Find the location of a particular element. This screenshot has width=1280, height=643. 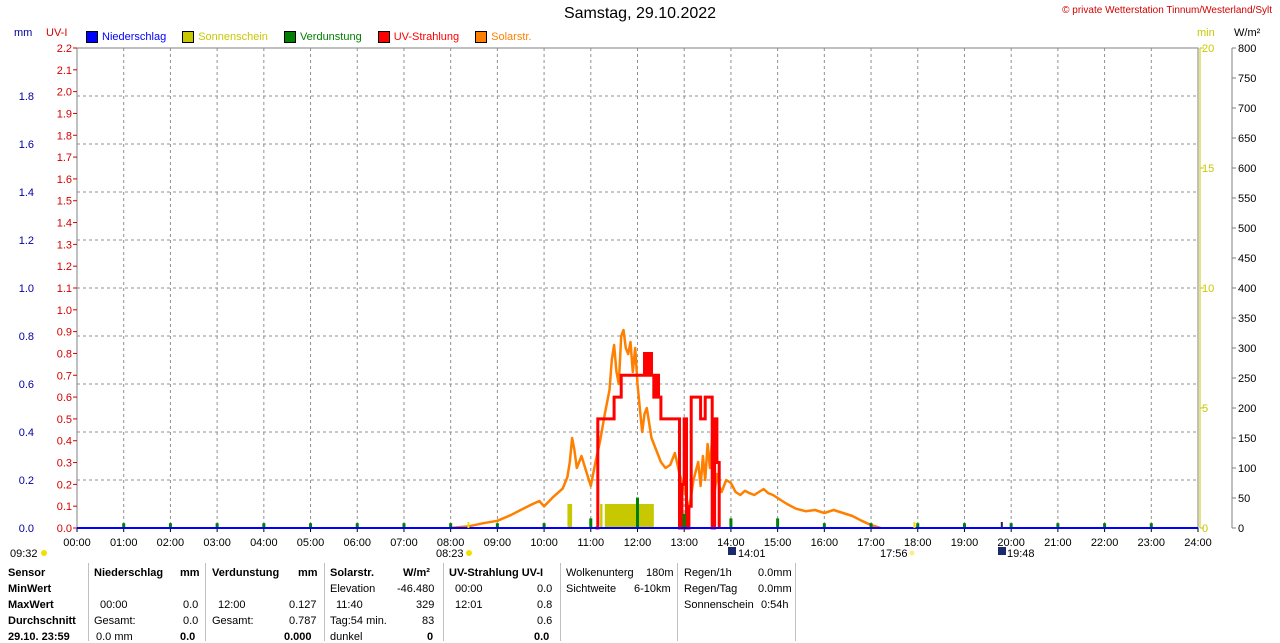

verdunstung-max-value: 0.127 is located at coordinates (303, 605).